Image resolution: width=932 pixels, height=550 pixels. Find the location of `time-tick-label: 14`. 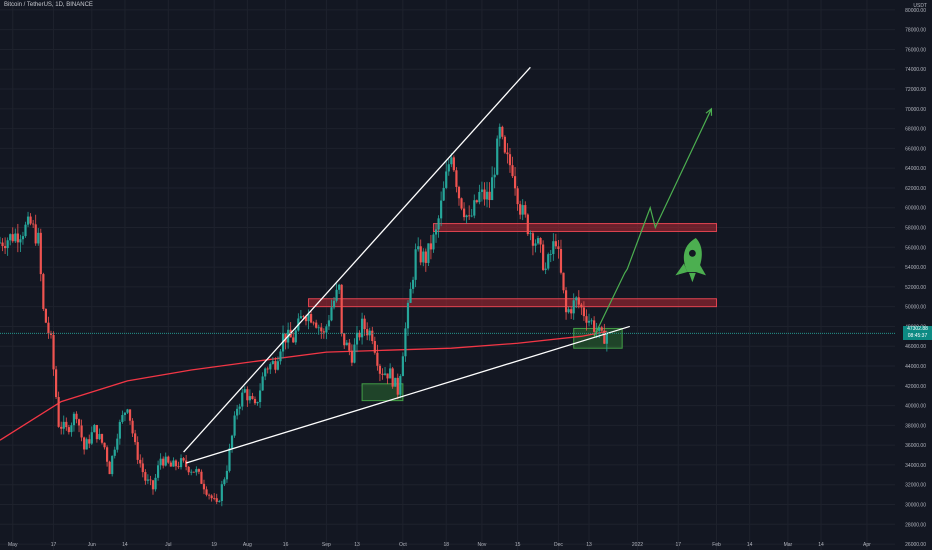

time-tick-label: 14 is located at coordinates (821, 545).